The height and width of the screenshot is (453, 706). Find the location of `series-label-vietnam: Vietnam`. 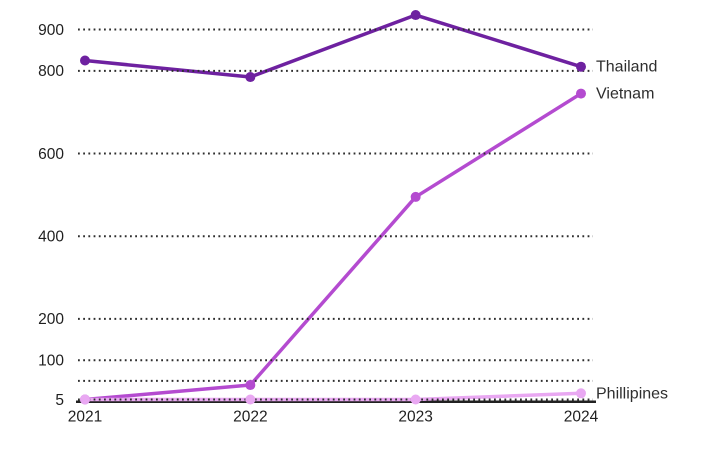

series-label-vietnam: Vietnam is located at coordinates (625, 94).